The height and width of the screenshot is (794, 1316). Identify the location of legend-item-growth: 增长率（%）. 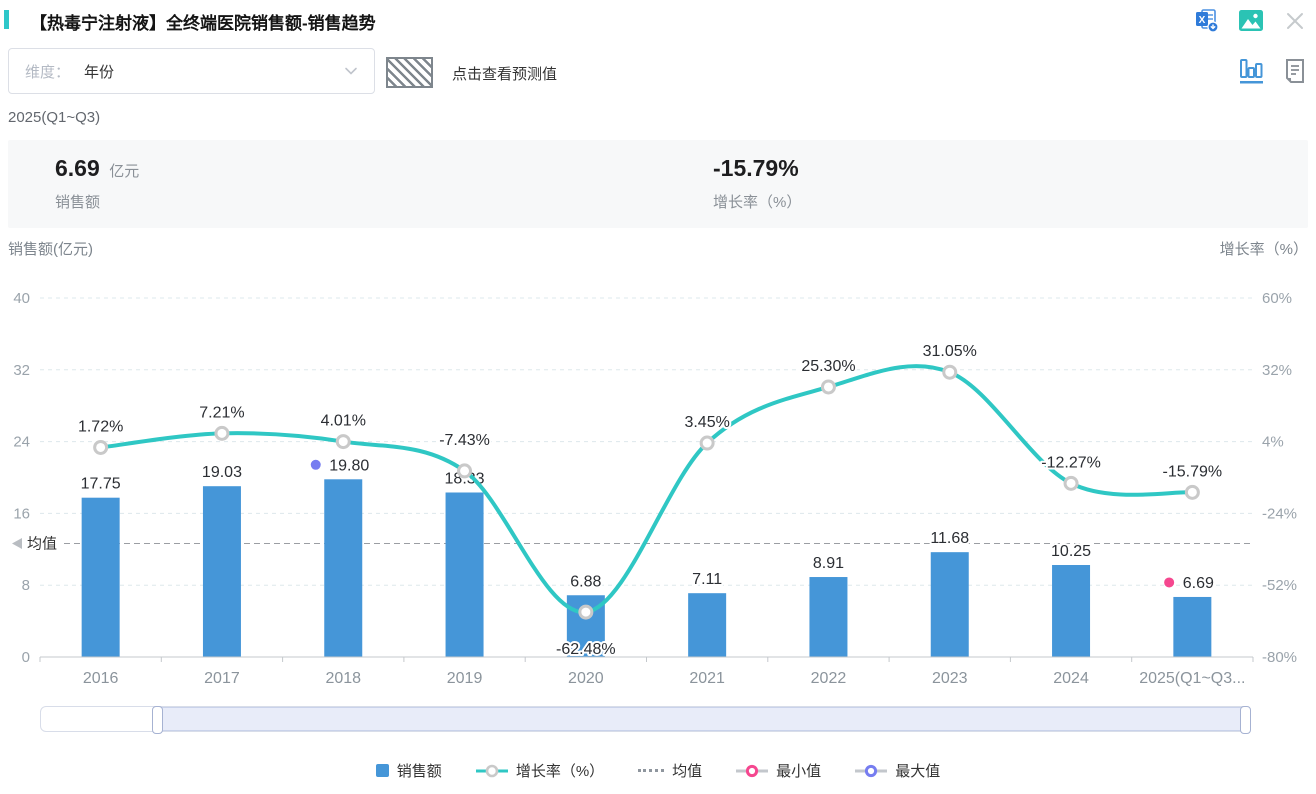
(540, 770).